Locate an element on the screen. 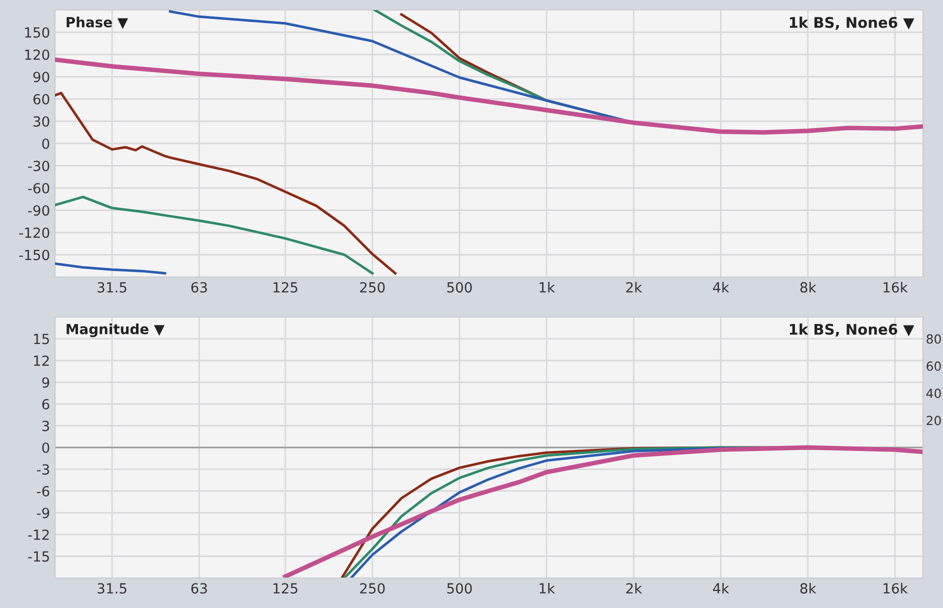 The height and width of the screenshot is (608, 943). y-tick-label: 12 is located at coordinates (41, 360).